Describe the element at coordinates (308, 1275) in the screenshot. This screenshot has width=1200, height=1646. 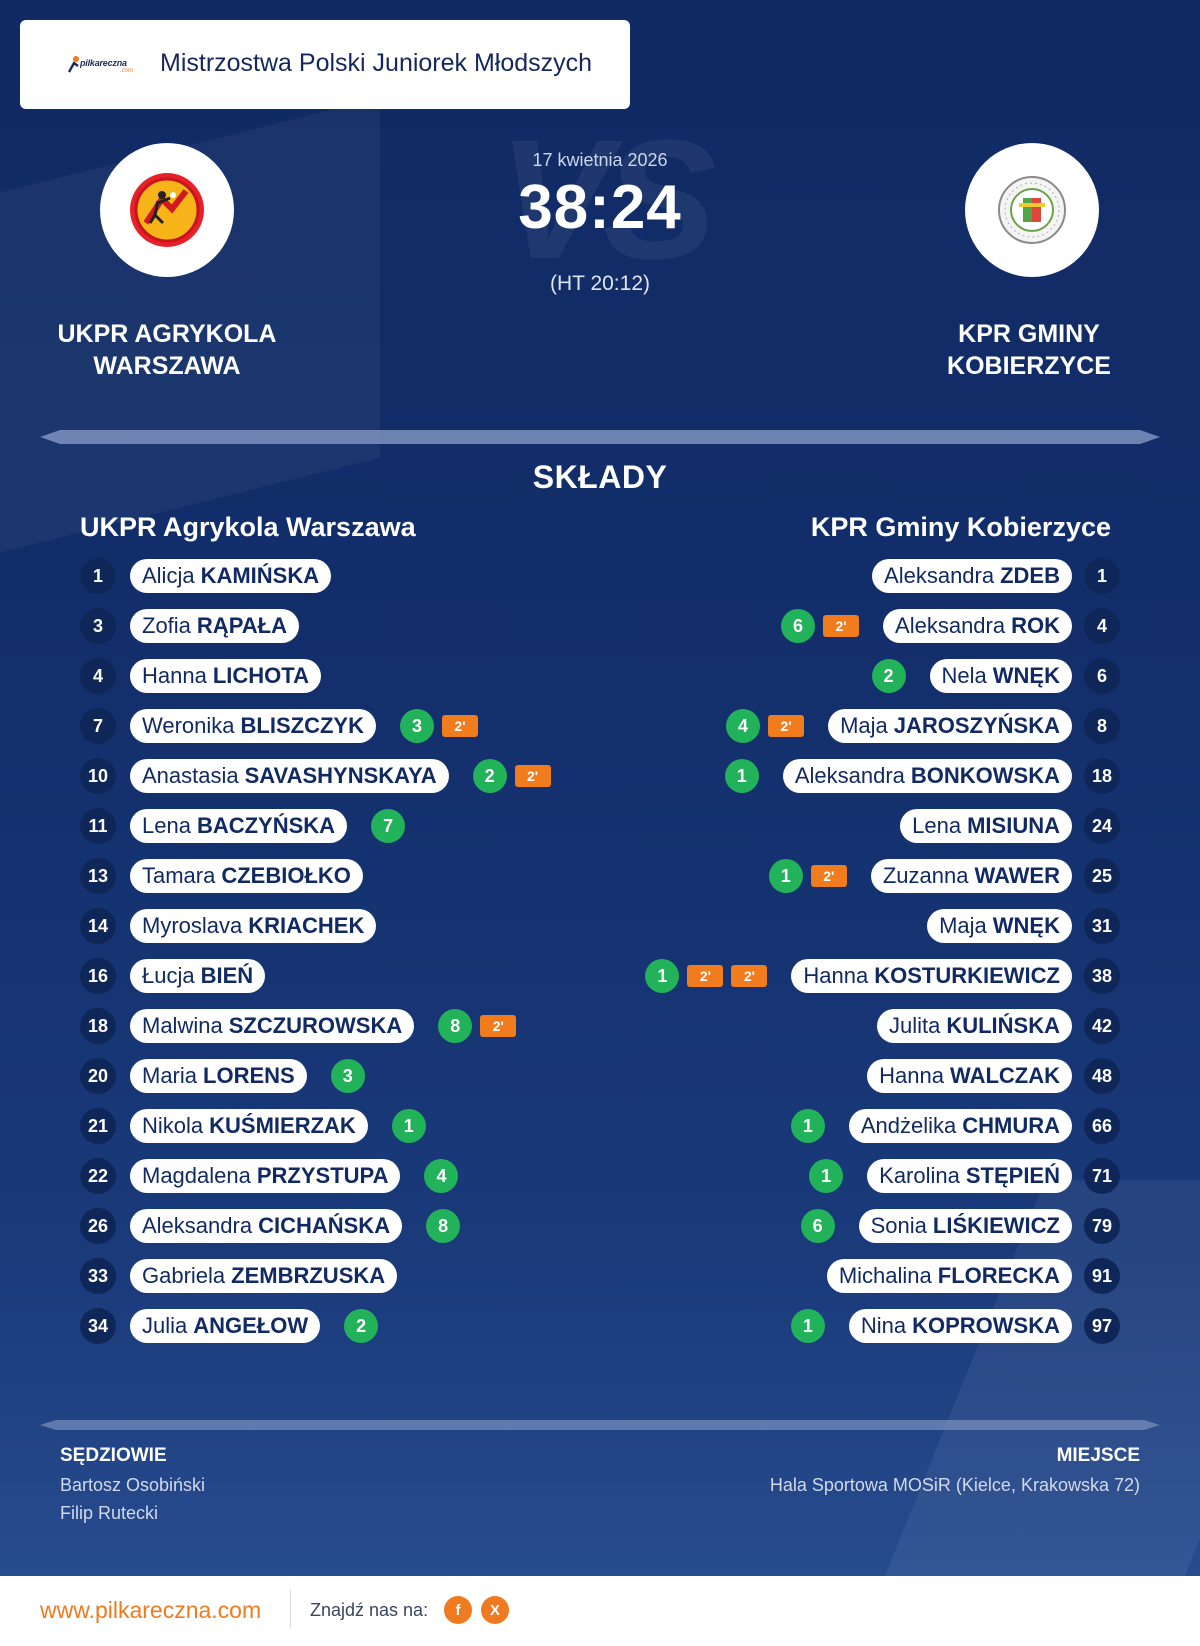
I see `player-last-name: ZEMBRZUSKA` at that location.